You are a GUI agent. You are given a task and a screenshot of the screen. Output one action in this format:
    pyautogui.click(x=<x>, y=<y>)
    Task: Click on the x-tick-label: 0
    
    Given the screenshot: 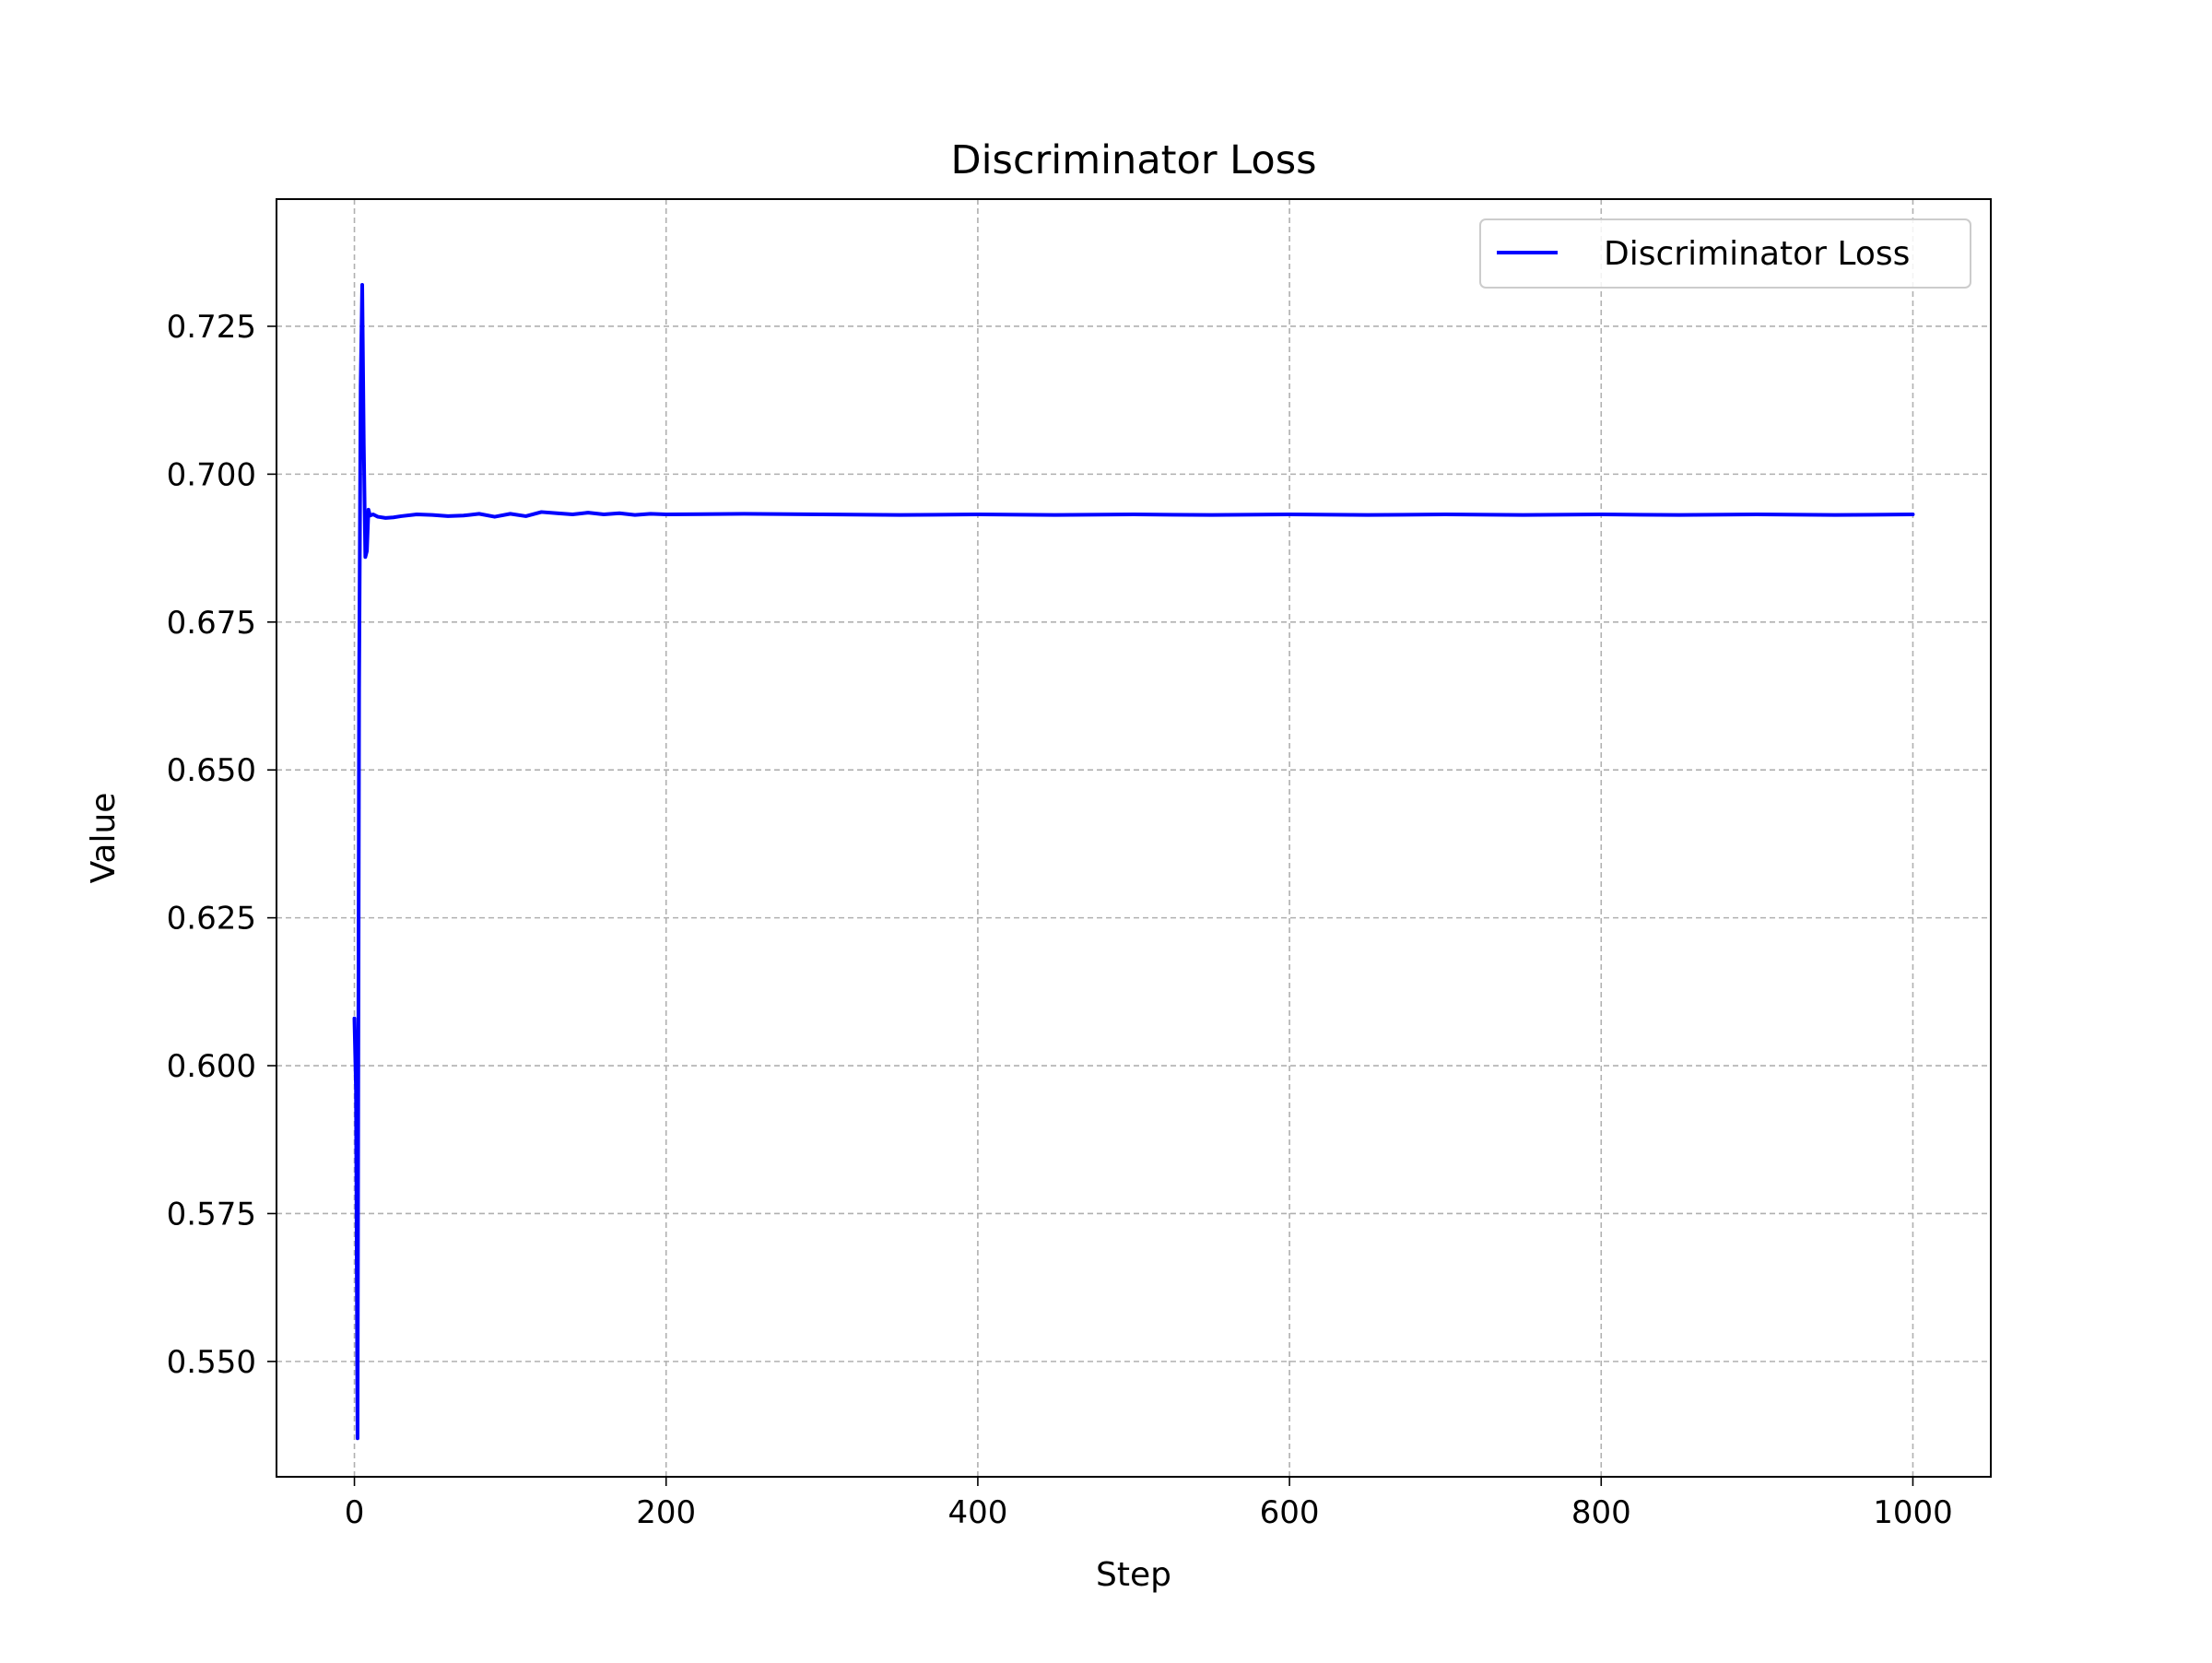 What is the action you would take?
    pyautogui.click(x=355, y=1512)
    